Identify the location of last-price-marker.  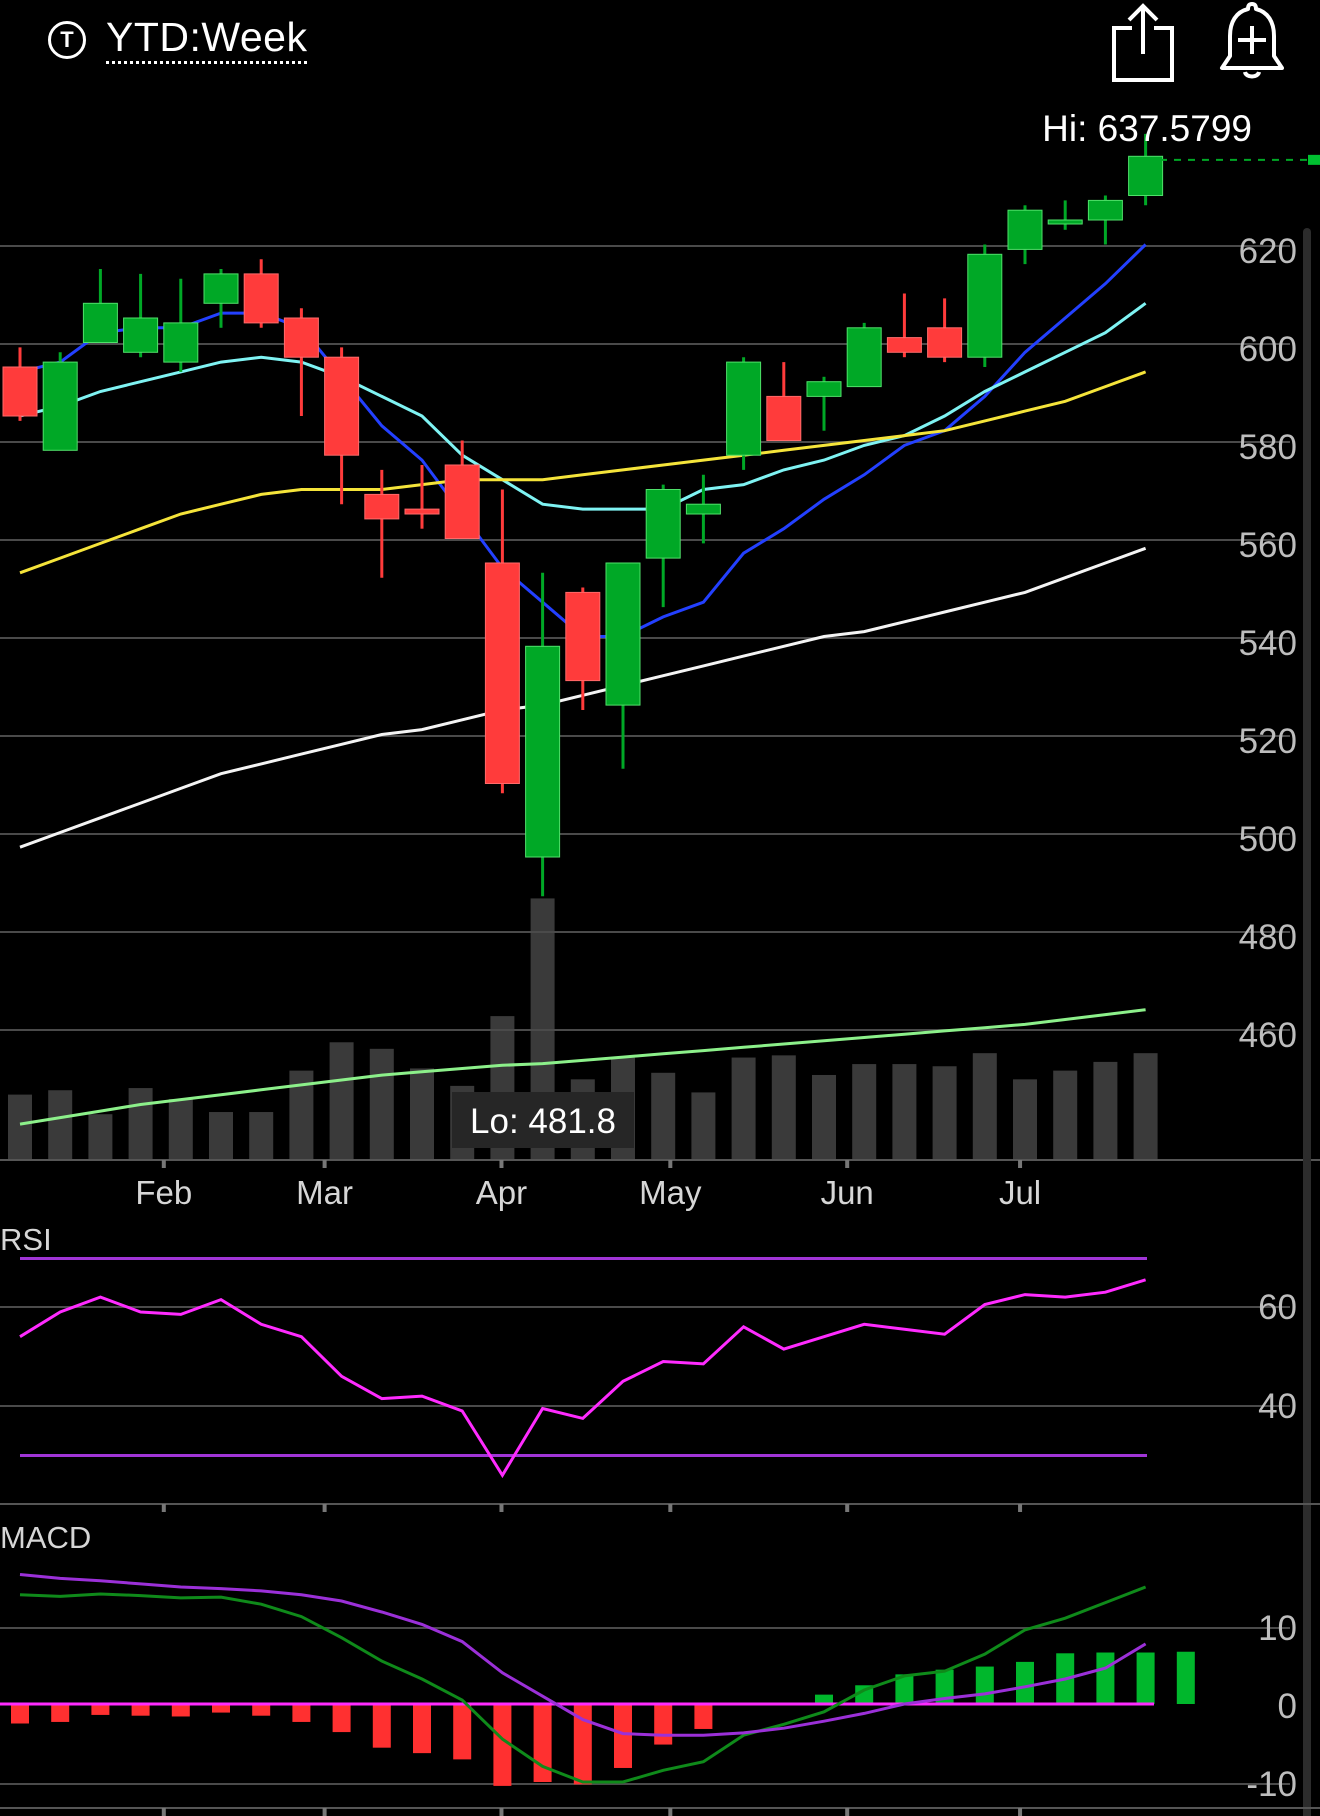
(1314, 159).